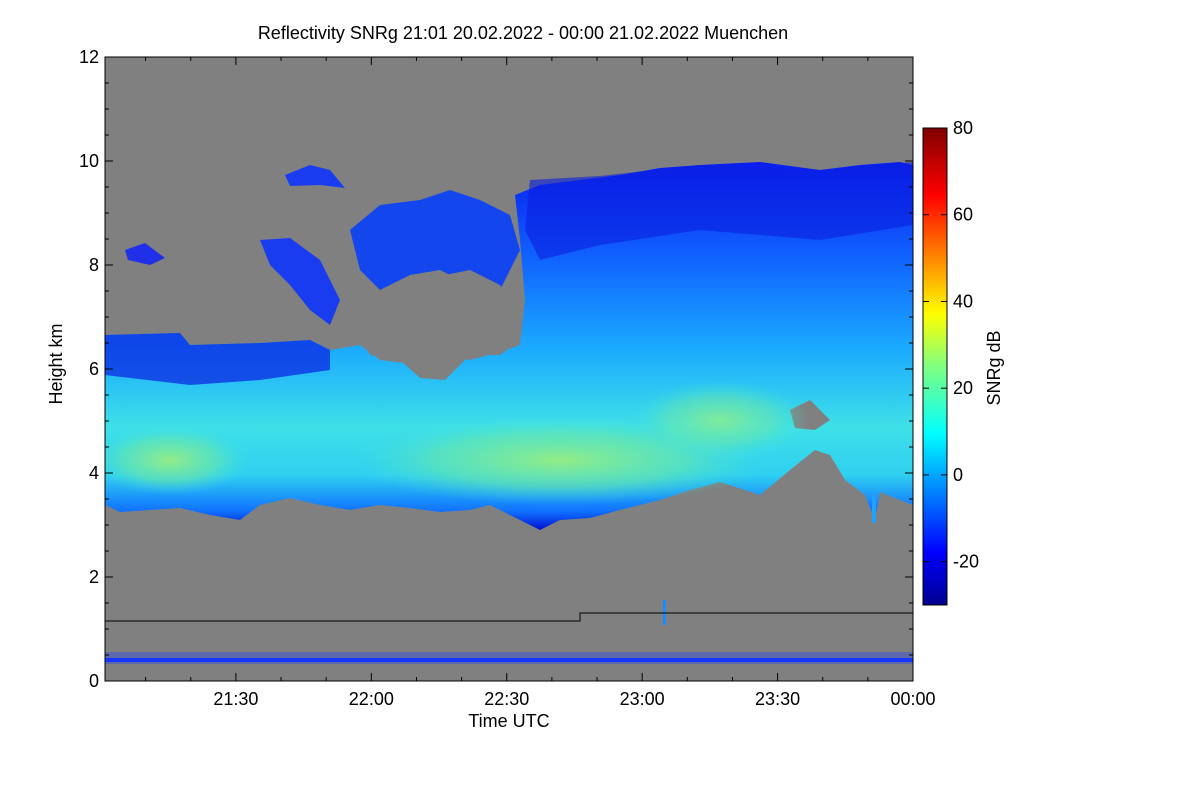 The image size is (1200, 800). What do you see at coordinates (94, 577) in the screenshot?
I see `y-tick-label: 2` at bounding box center [94, 577].